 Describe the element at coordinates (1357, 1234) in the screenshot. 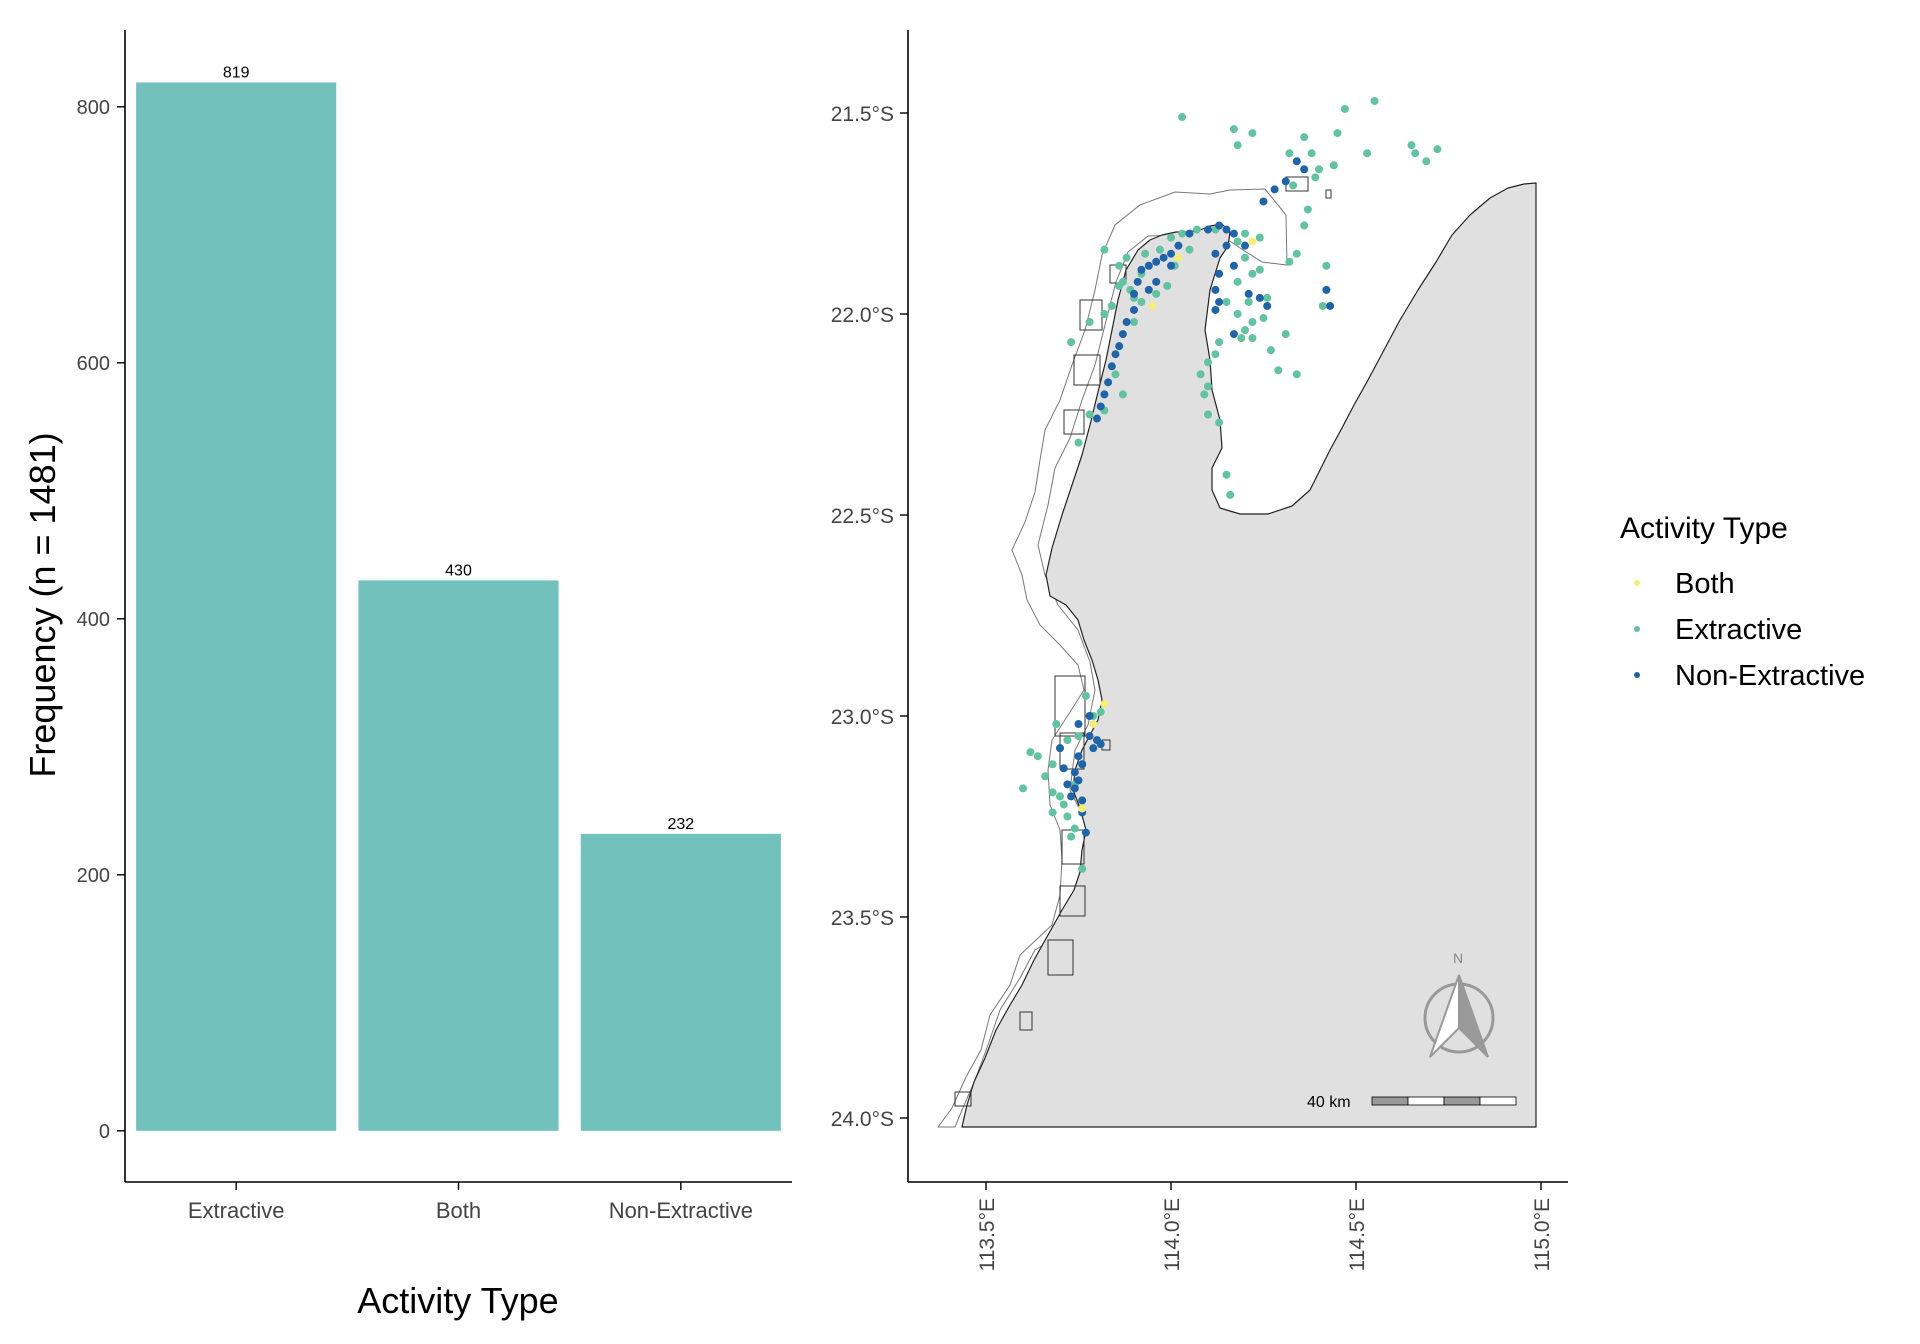

I see `map-x-tick-label: 114.5°E` at that location.